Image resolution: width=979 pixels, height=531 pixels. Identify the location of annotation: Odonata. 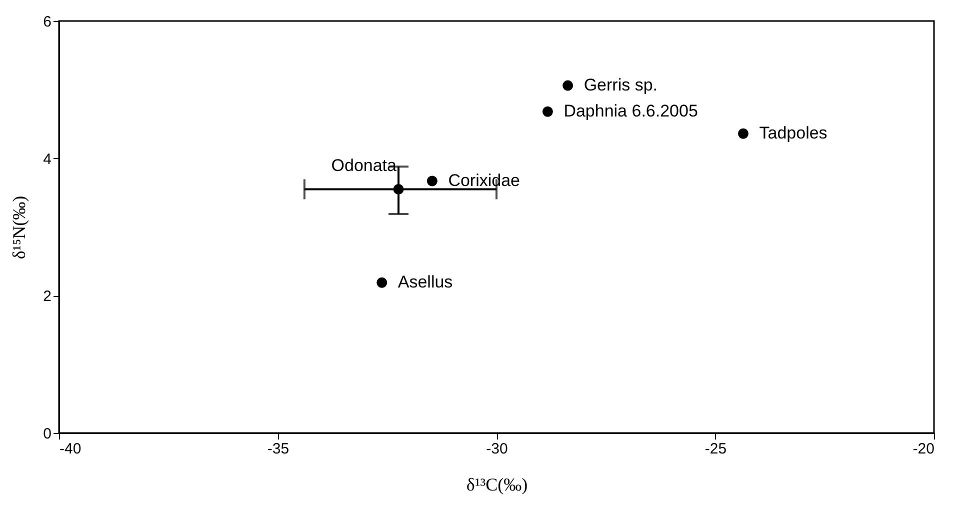
(364, 166).